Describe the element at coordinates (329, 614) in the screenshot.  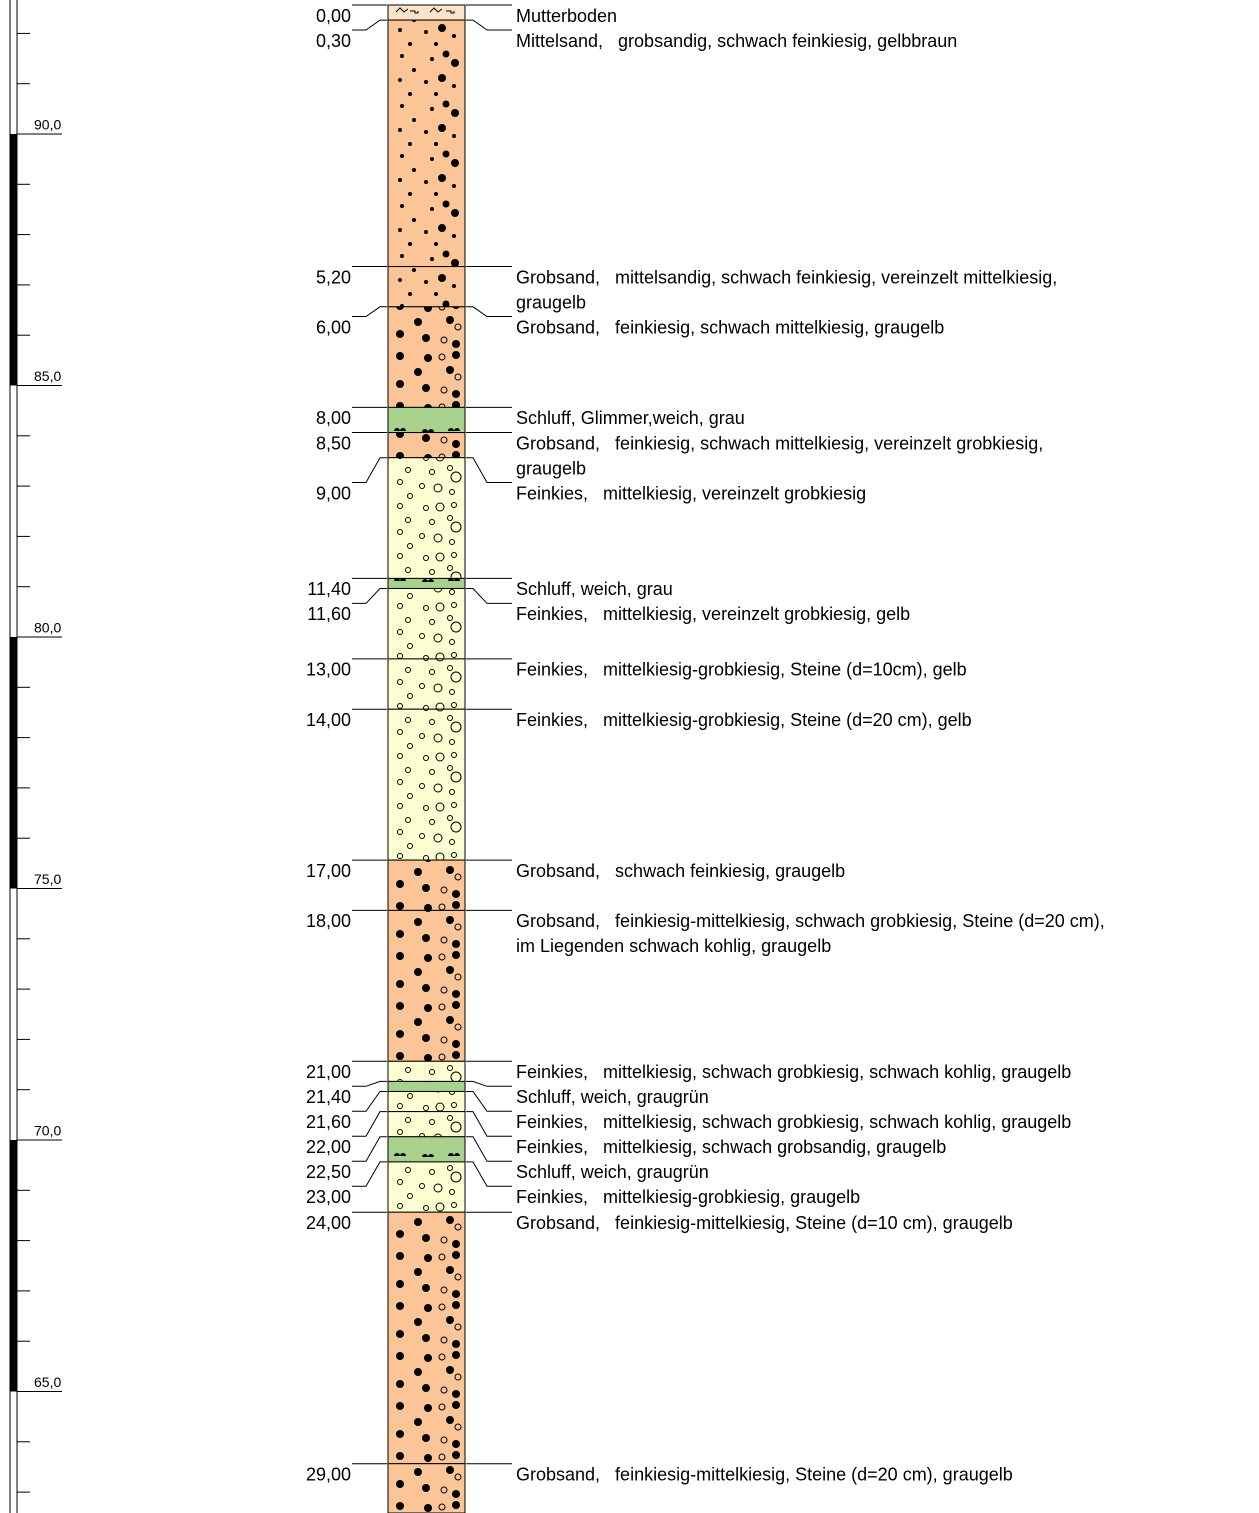
I see `depth-label: 11,60` at that location.